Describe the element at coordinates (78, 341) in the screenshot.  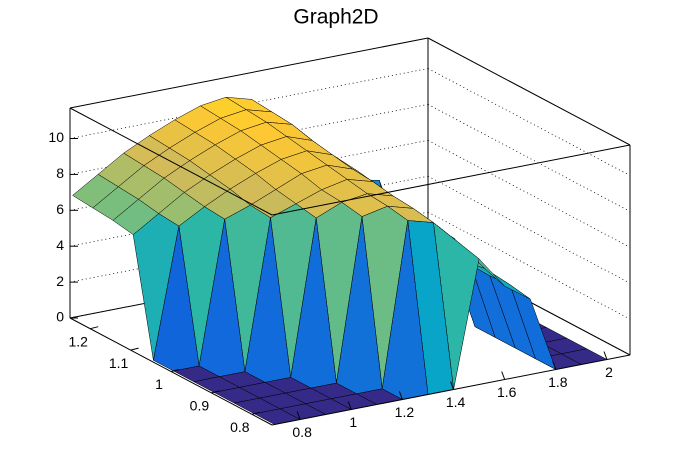
I see `y-tick-label: 1.2` at that location.